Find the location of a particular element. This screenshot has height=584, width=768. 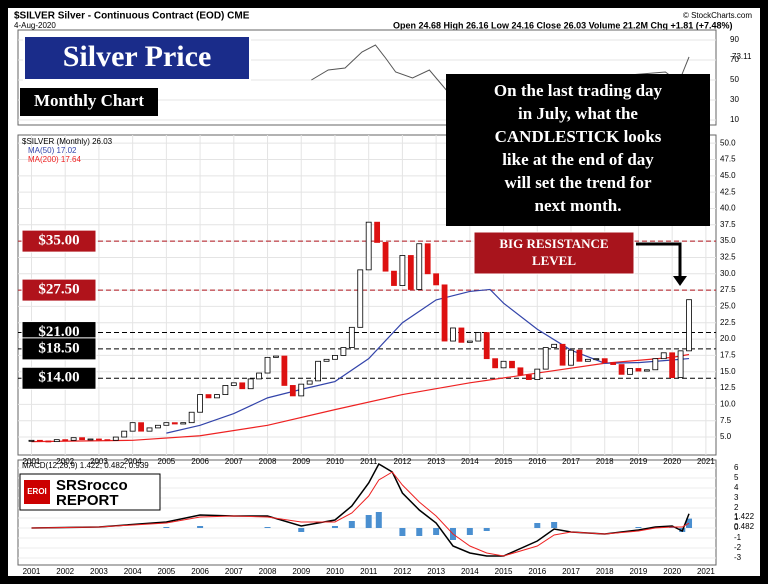

y-tick-label: 27.5 is located at coordinates (728, 289).